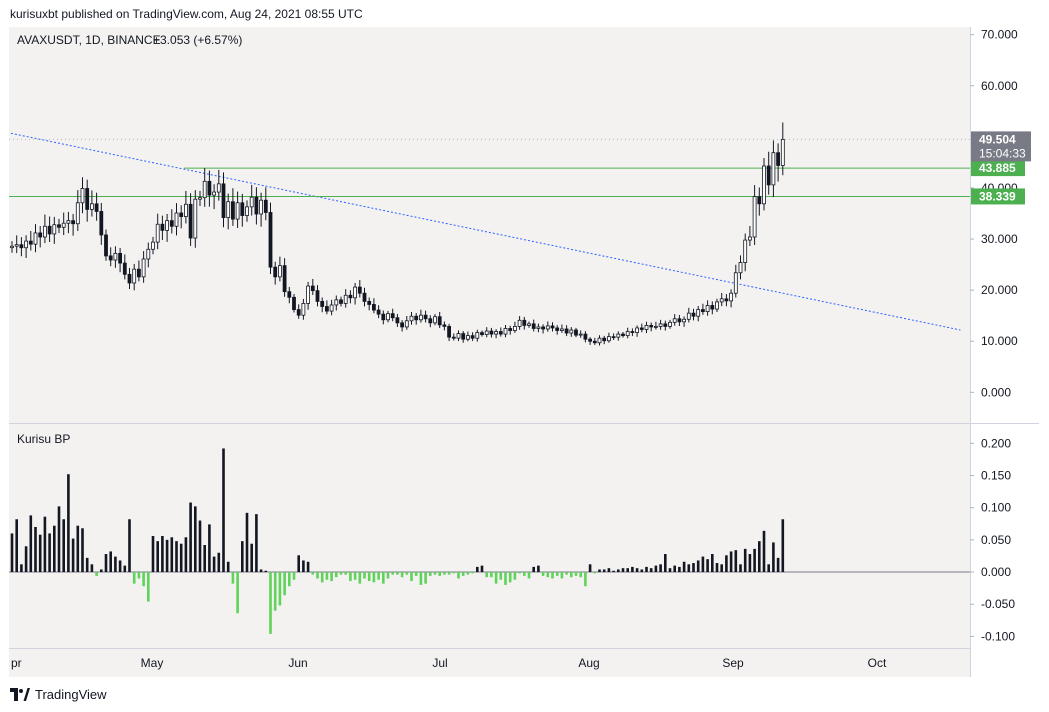  What do you see at coordinates (297, 663) in the screenshot?
I see `time-axis-label: Jun` at bounding box center [297, 663].